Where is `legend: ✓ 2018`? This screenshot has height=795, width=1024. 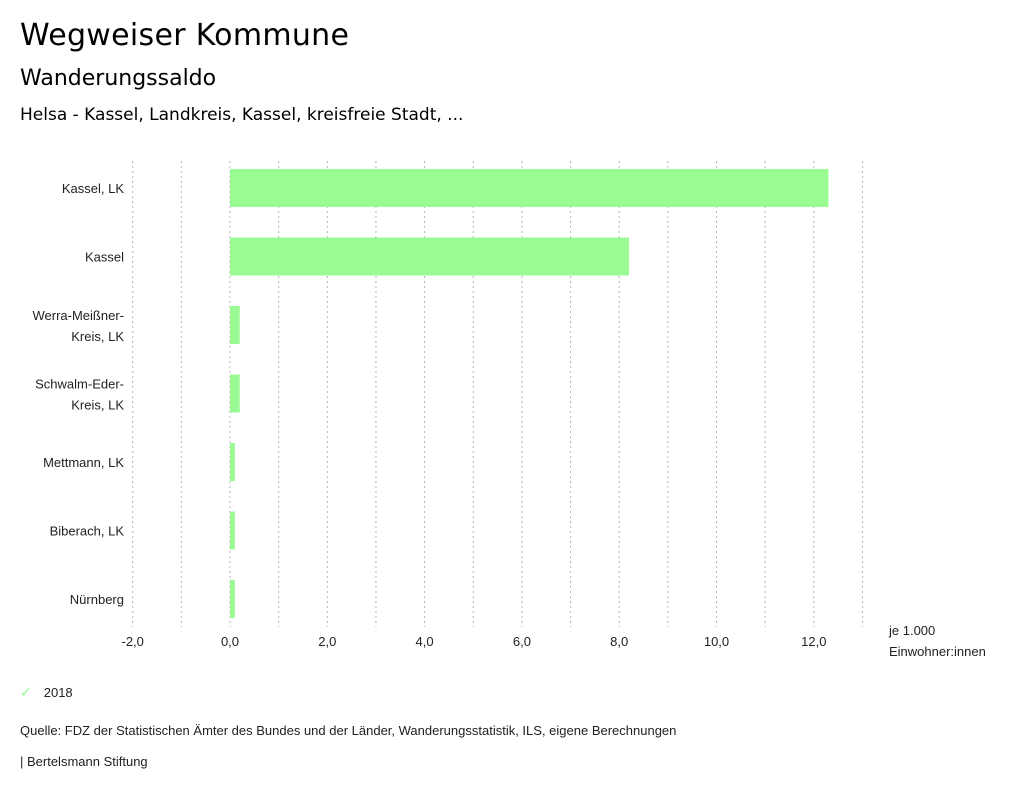 legend: ✓ 2018 is located at coordinates (46, 692).